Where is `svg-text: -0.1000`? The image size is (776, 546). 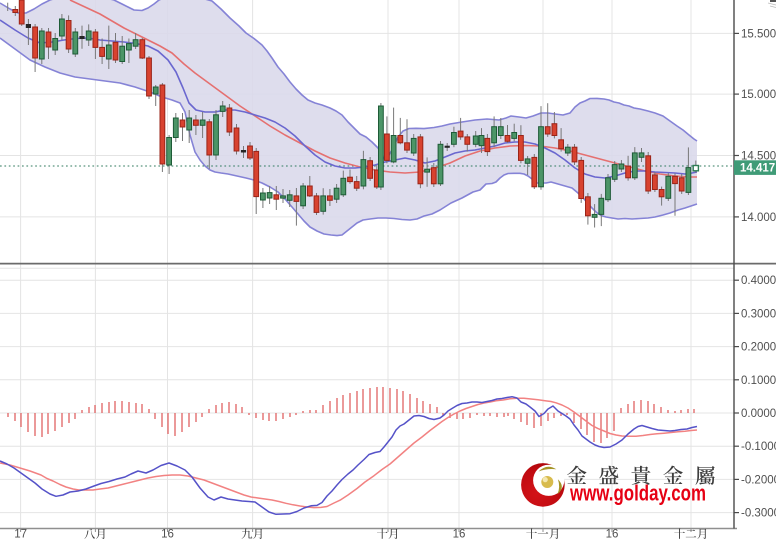 svg-text: -0.1000 is located at coordinates (758, 447).